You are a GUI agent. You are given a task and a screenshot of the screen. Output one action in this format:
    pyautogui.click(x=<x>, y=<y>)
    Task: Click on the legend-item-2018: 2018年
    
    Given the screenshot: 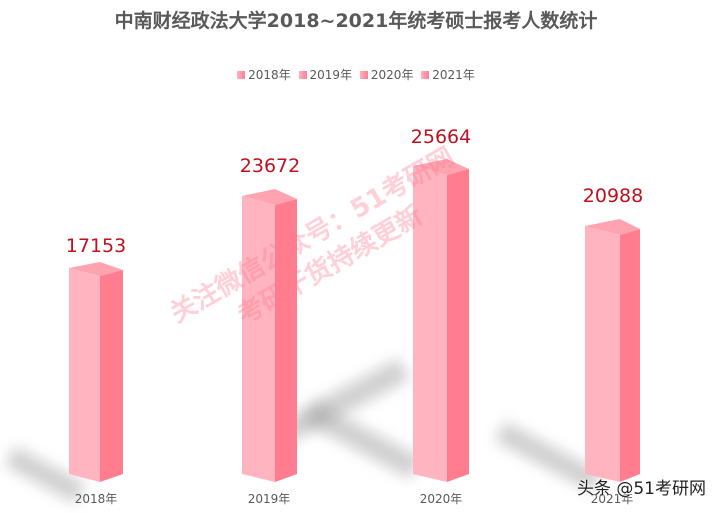 What is the action you would take?
    pyautogui.click(x=264, y=74)
    